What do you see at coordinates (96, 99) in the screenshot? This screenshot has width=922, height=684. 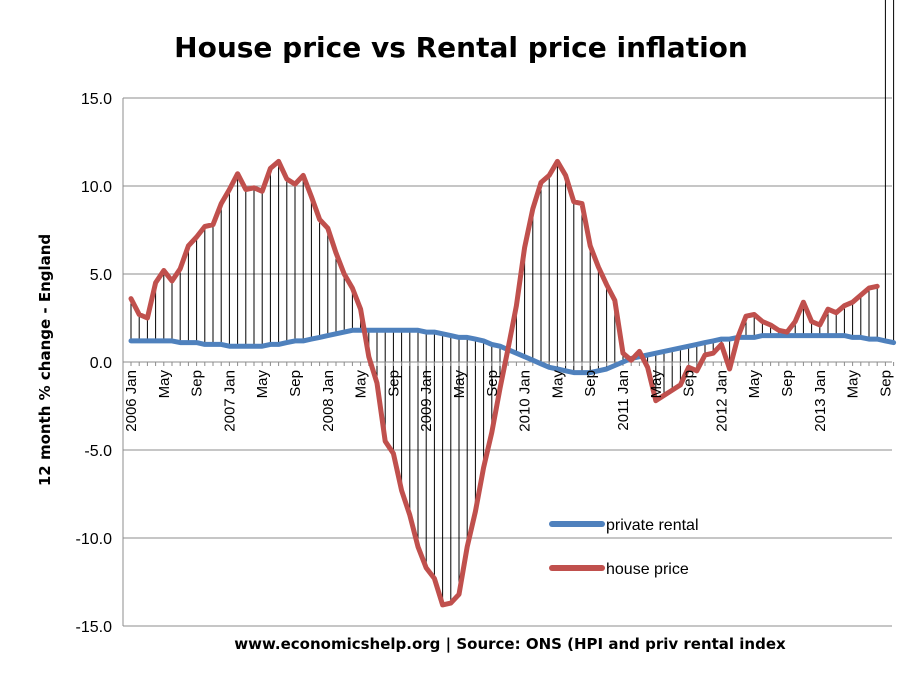 I see `y-tick-label: 15.0` at bounding box center [96, 99].